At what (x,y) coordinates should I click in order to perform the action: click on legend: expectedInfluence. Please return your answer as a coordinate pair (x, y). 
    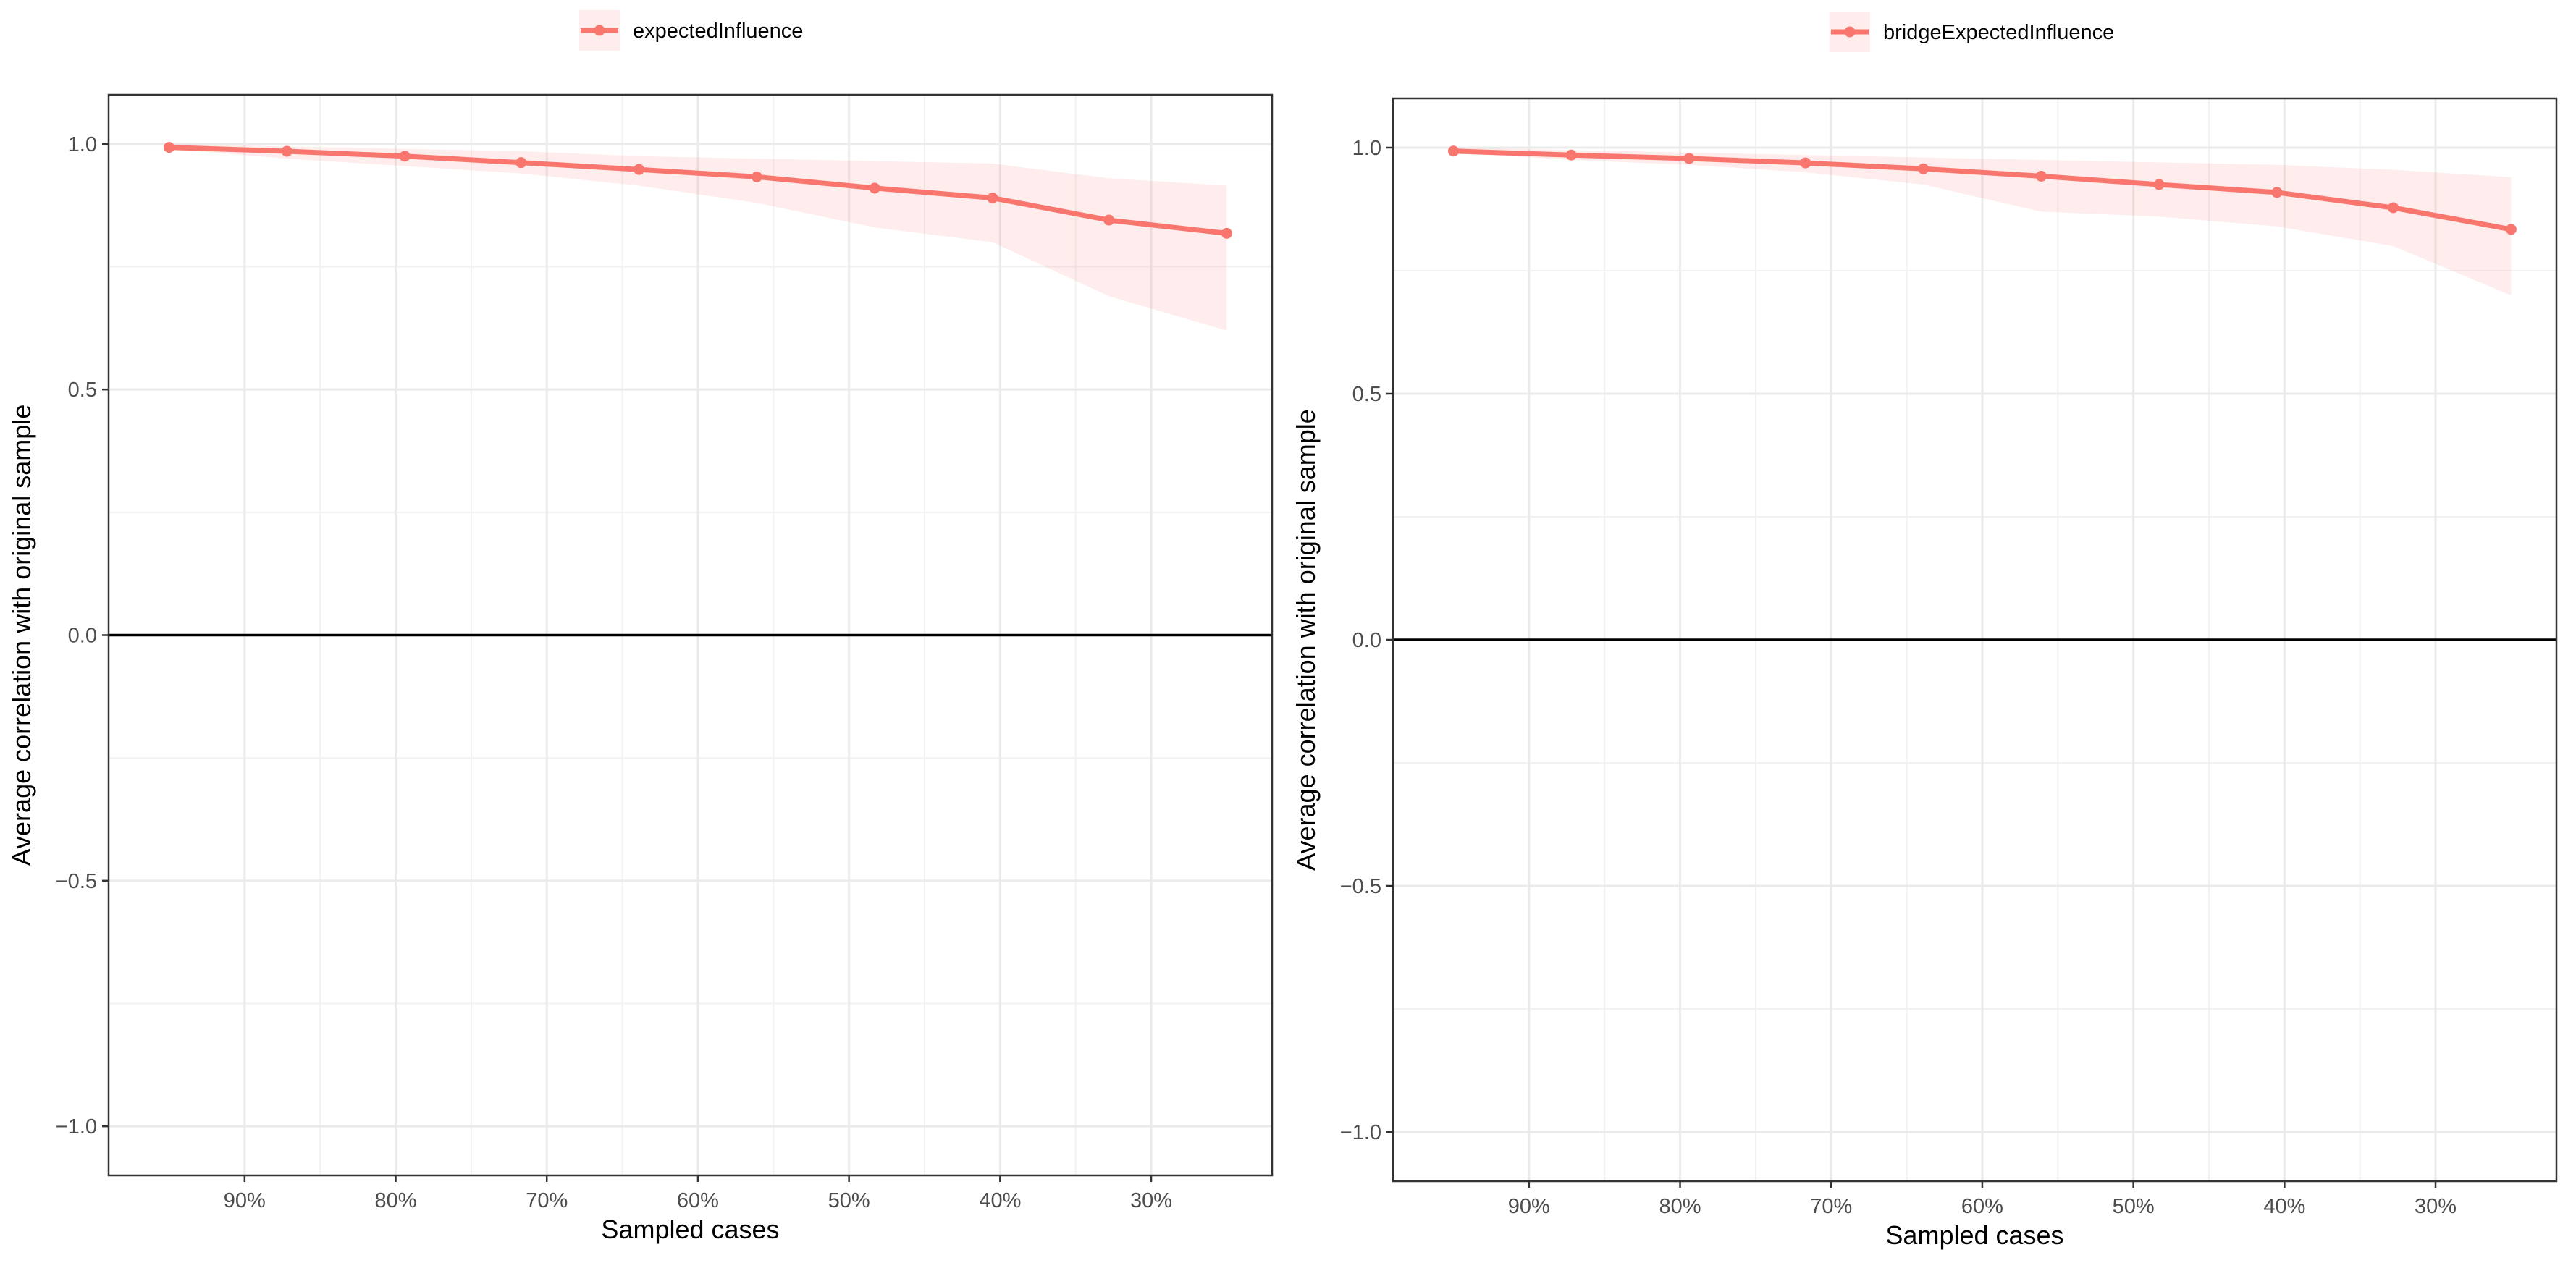
    Looking at the image, I should click on (691, 31).